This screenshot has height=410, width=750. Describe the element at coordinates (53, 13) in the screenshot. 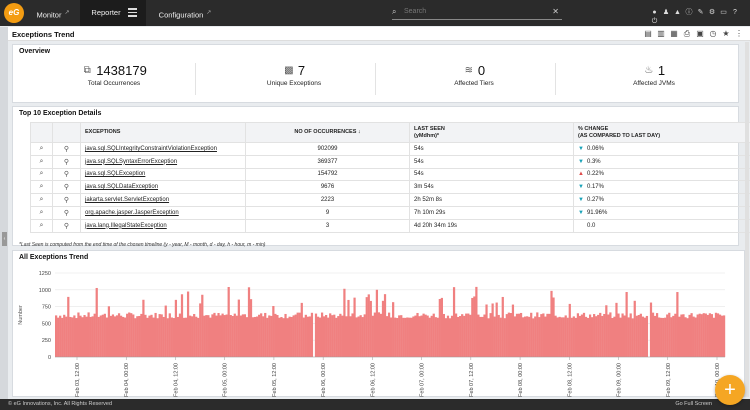

I see `tab-monitor: Monitor ↗` at that location.